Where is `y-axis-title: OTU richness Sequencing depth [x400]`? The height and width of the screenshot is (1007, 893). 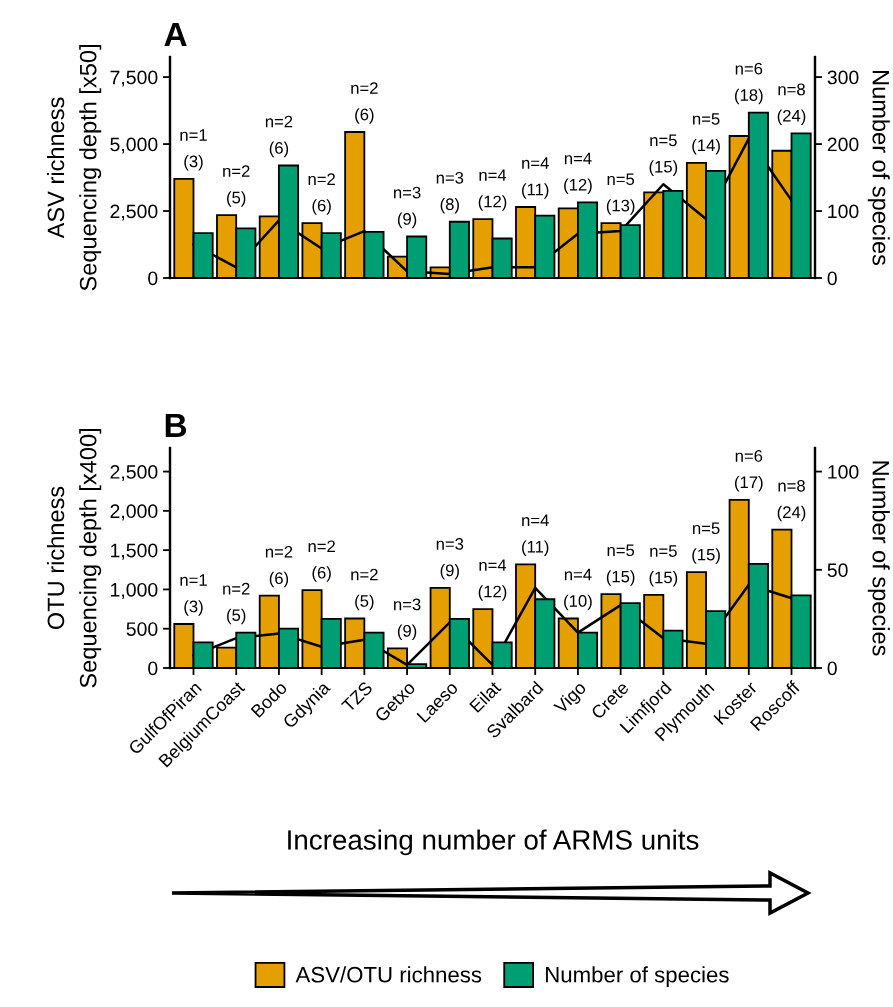
y-axis-title: OTU richness Sequencing depth [x400] is located at coordinates (74, 558).